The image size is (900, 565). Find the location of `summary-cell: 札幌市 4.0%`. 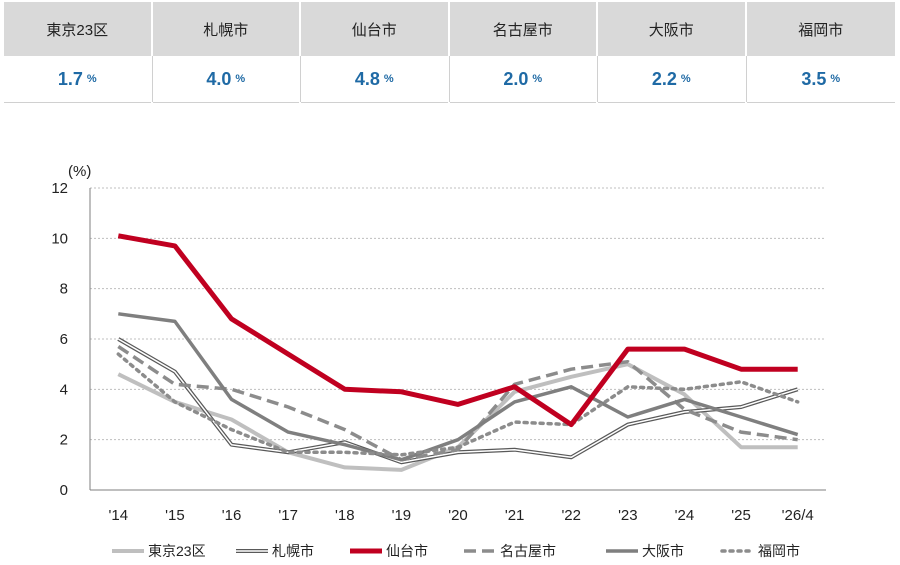

summary-cell: 札幌市 4.0% is located at coordinates (226, 52).